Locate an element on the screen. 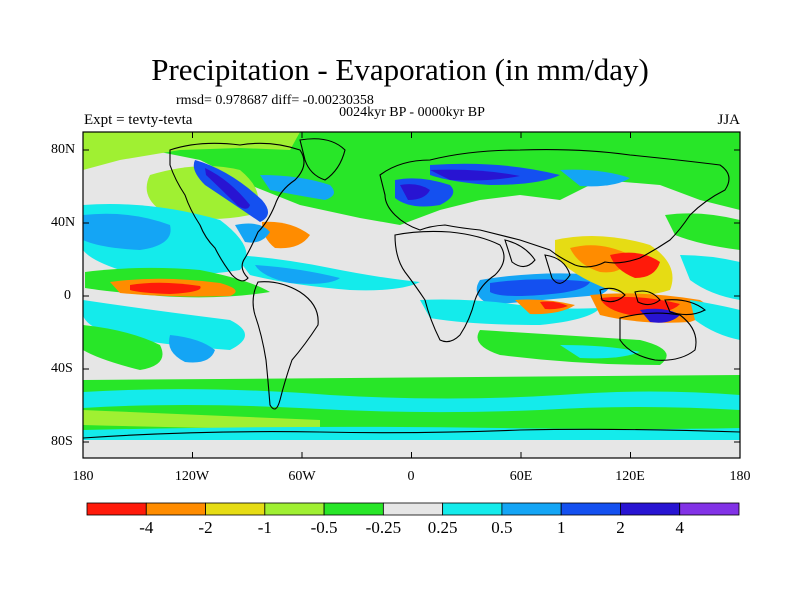  lon-label-60e: 60E is located at coordinates (521, 476).